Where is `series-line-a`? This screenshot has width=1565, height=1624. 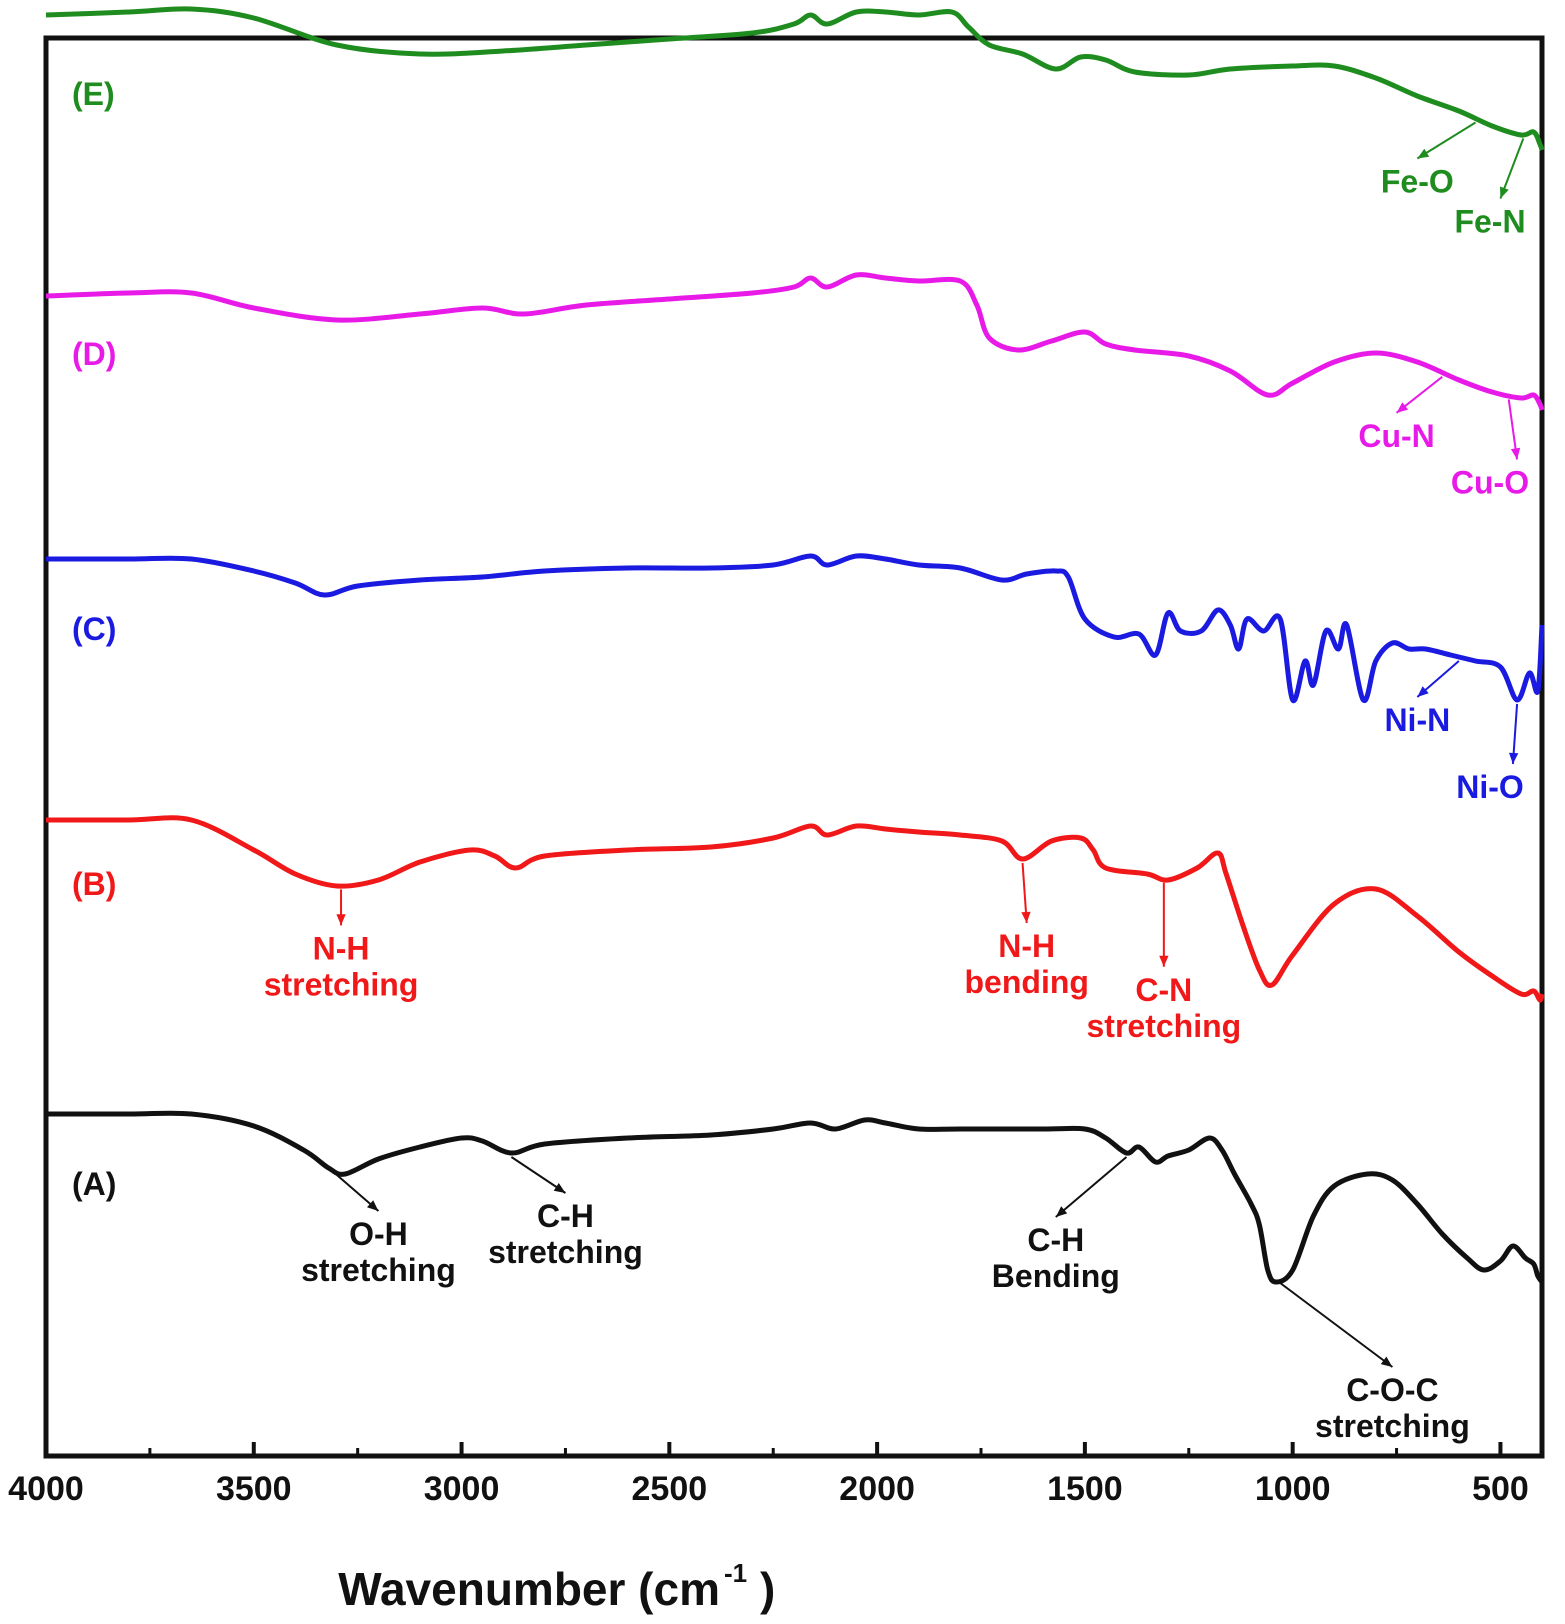 series-line-a is located at coordinates (795, 1197).